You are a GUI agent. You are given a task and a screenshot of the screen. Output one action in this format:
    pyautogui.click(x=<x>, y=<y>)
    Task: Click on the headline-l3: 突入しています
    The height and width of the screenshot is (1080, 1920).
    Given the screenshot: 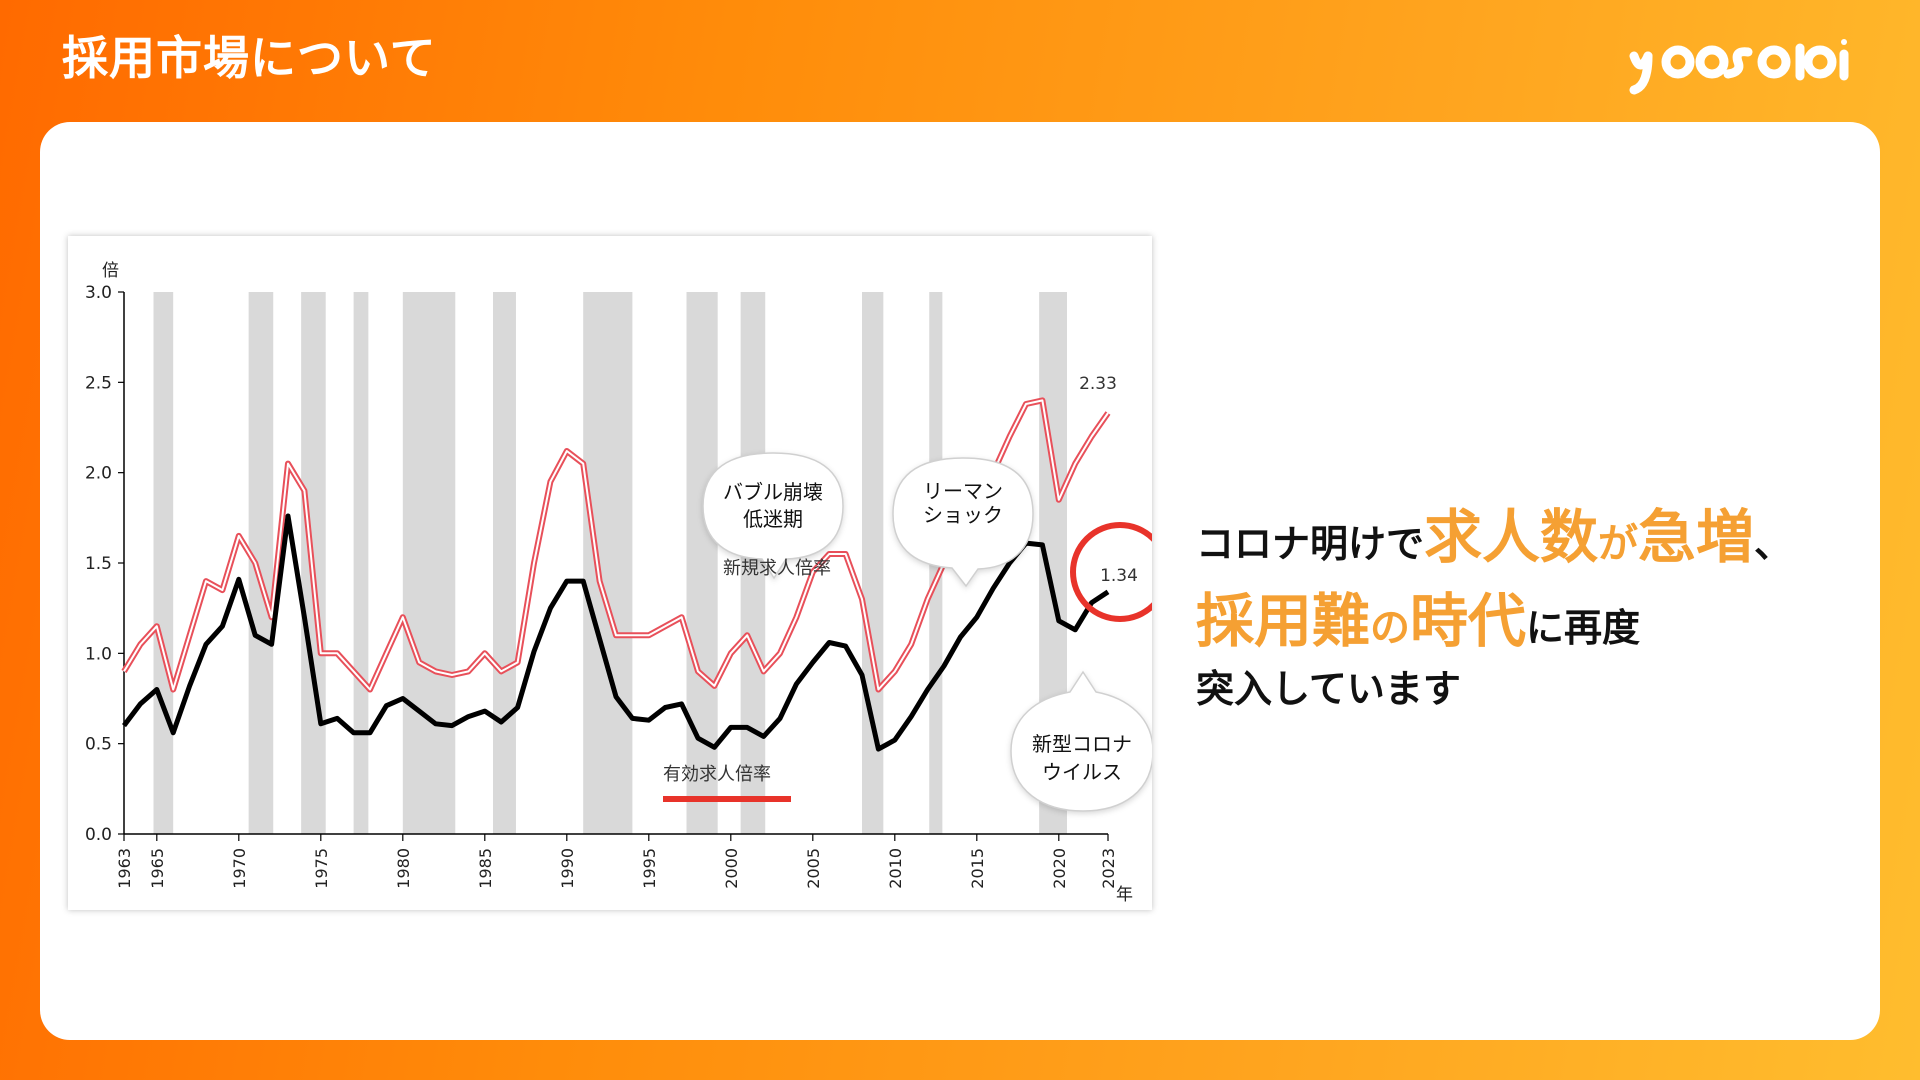 What is the action you would take?
    pyautogui.click(x=1328, y=689)
    